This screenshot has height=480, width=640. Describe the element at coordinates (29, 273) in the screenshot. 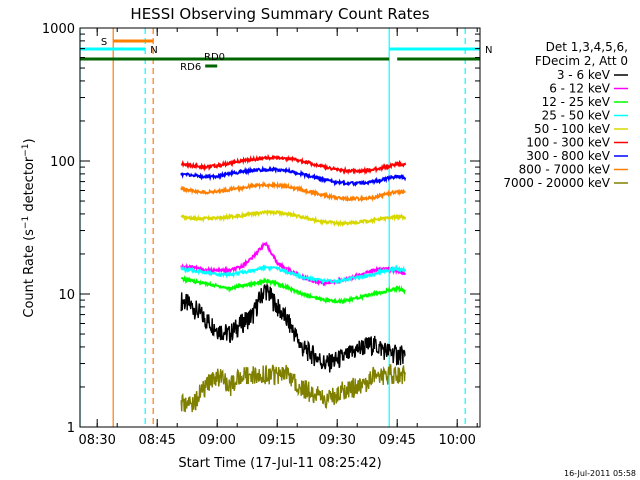

I see `y-axis-label-main: Count Rate (s` at that location.